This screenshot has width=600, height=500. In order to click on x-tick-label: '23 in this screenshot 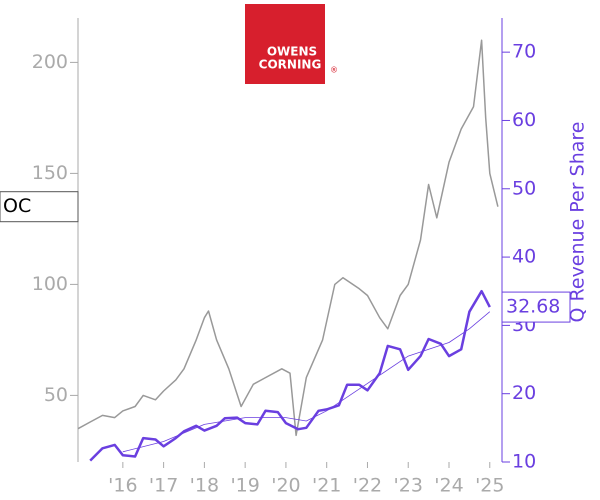, I will do `click(408, 486)`.